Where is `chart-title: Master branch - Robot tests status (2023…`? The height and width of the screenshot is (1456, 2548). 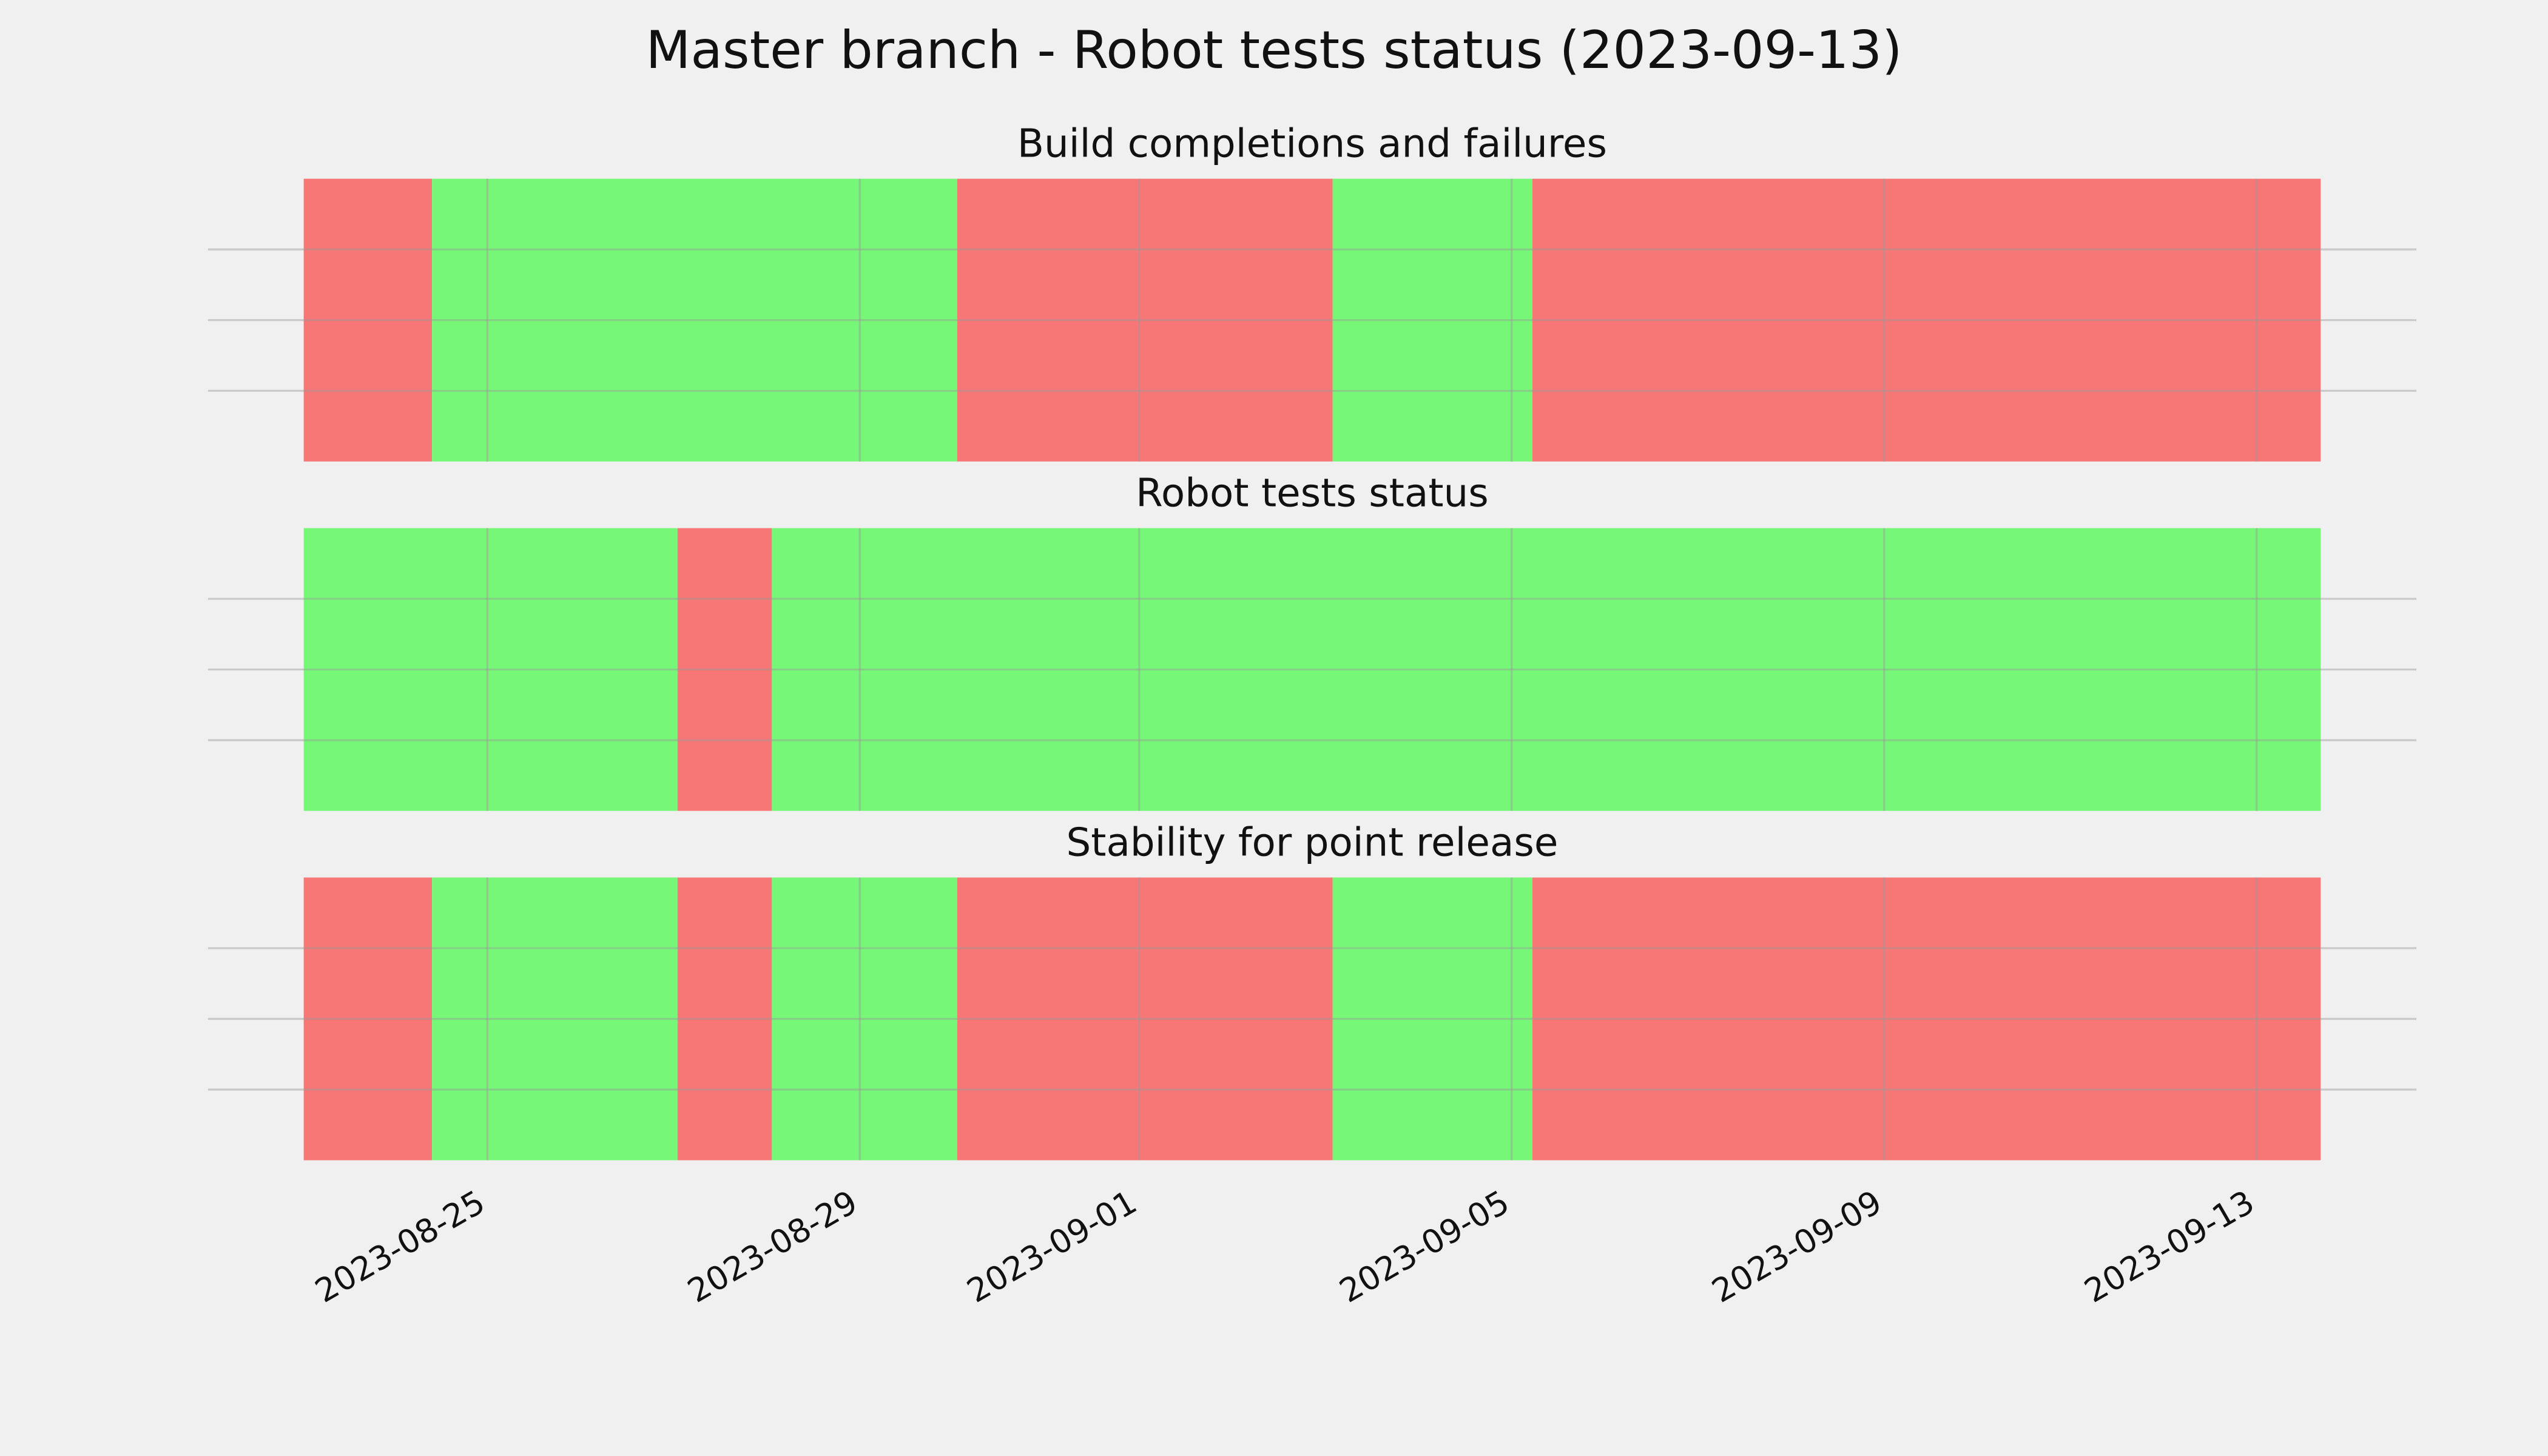
chart-title: Master branch - Robot tests status (2023… is located at coordinates (1273, 50).